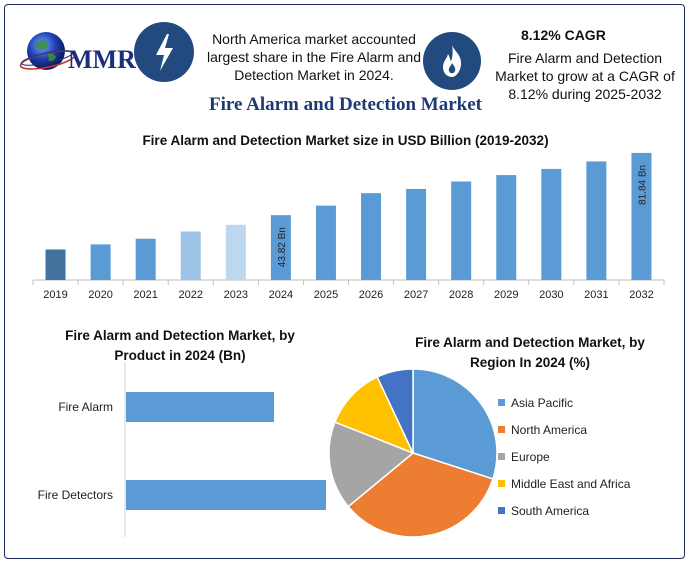 The height and width of the screenshot is (565, 691). What do you see at coordinates (506, 227) in the screenshot?
I see `bar-2029` at bounding box center [506, 227].